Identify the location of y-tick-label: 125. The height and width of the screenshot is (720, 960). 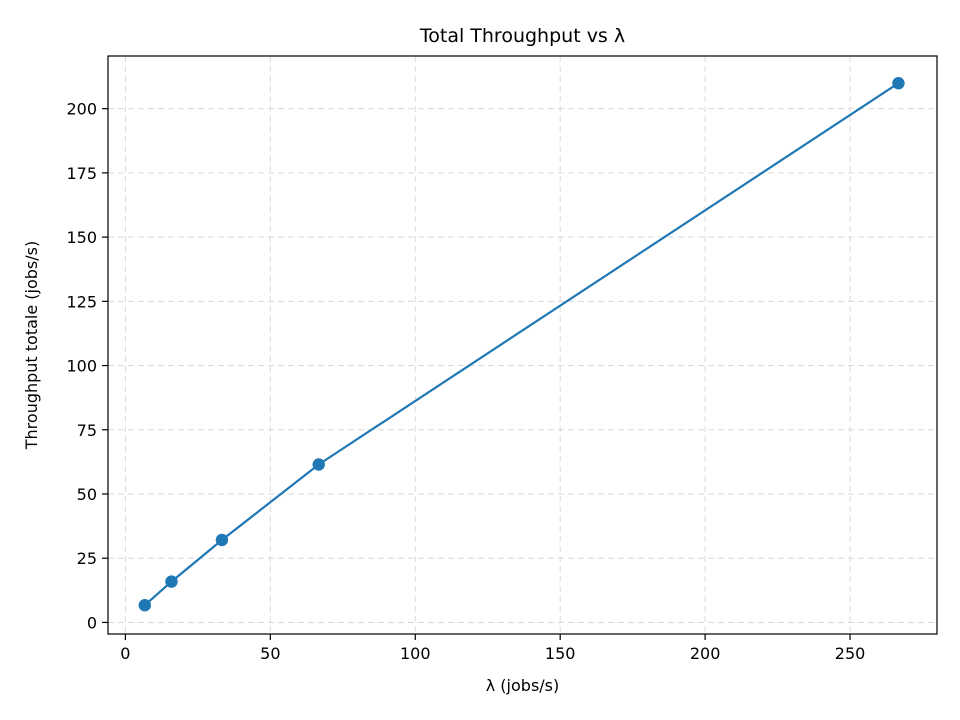
(81, 301).